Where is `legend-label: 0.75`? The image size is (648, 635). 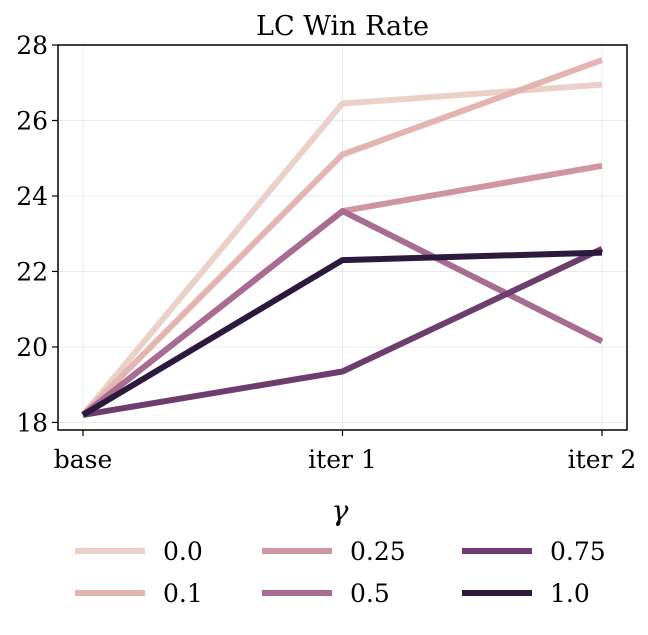
legend-label: 0.75 is located at coordinates (578, 551).